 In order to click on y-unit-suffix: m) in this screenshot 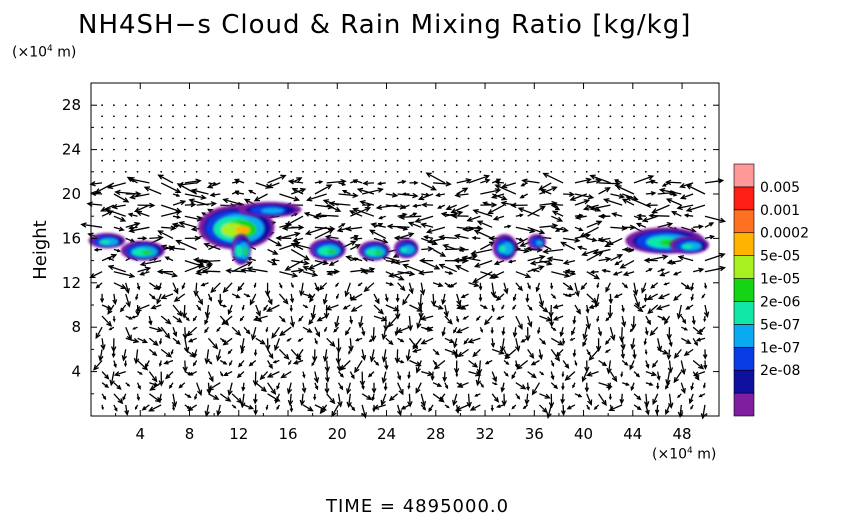, I will do `click(64, 52)`.